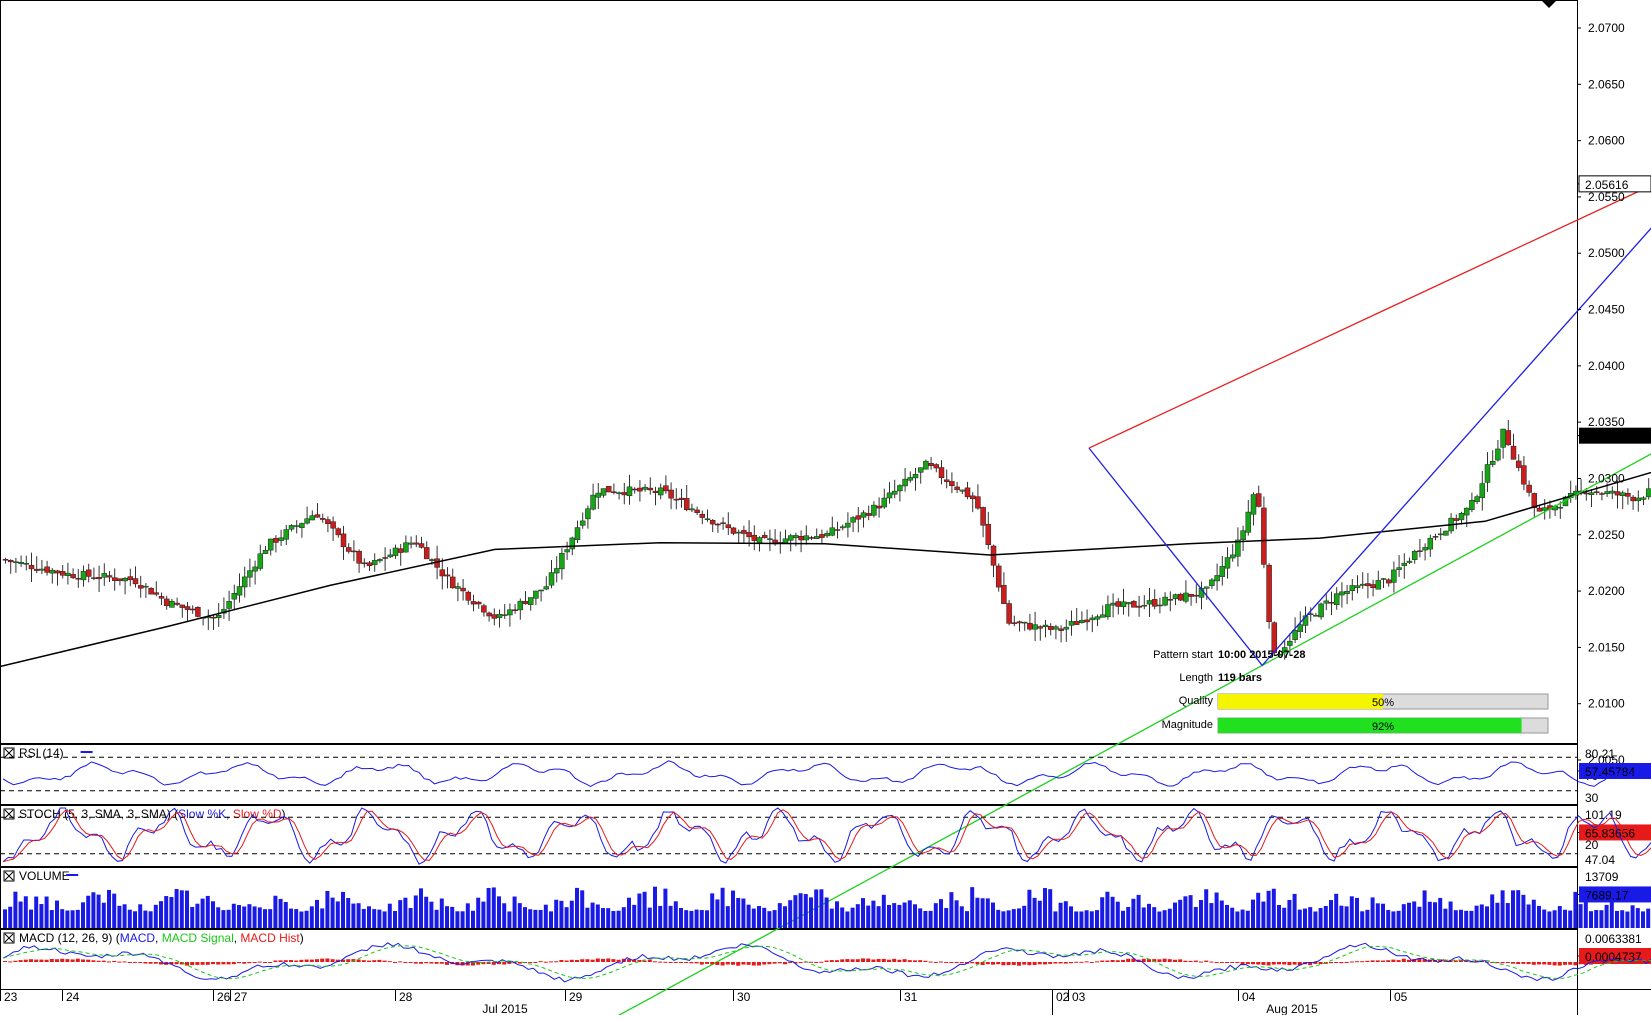  I want to click on volume-tick-label: 13709, so click(1602, 877).